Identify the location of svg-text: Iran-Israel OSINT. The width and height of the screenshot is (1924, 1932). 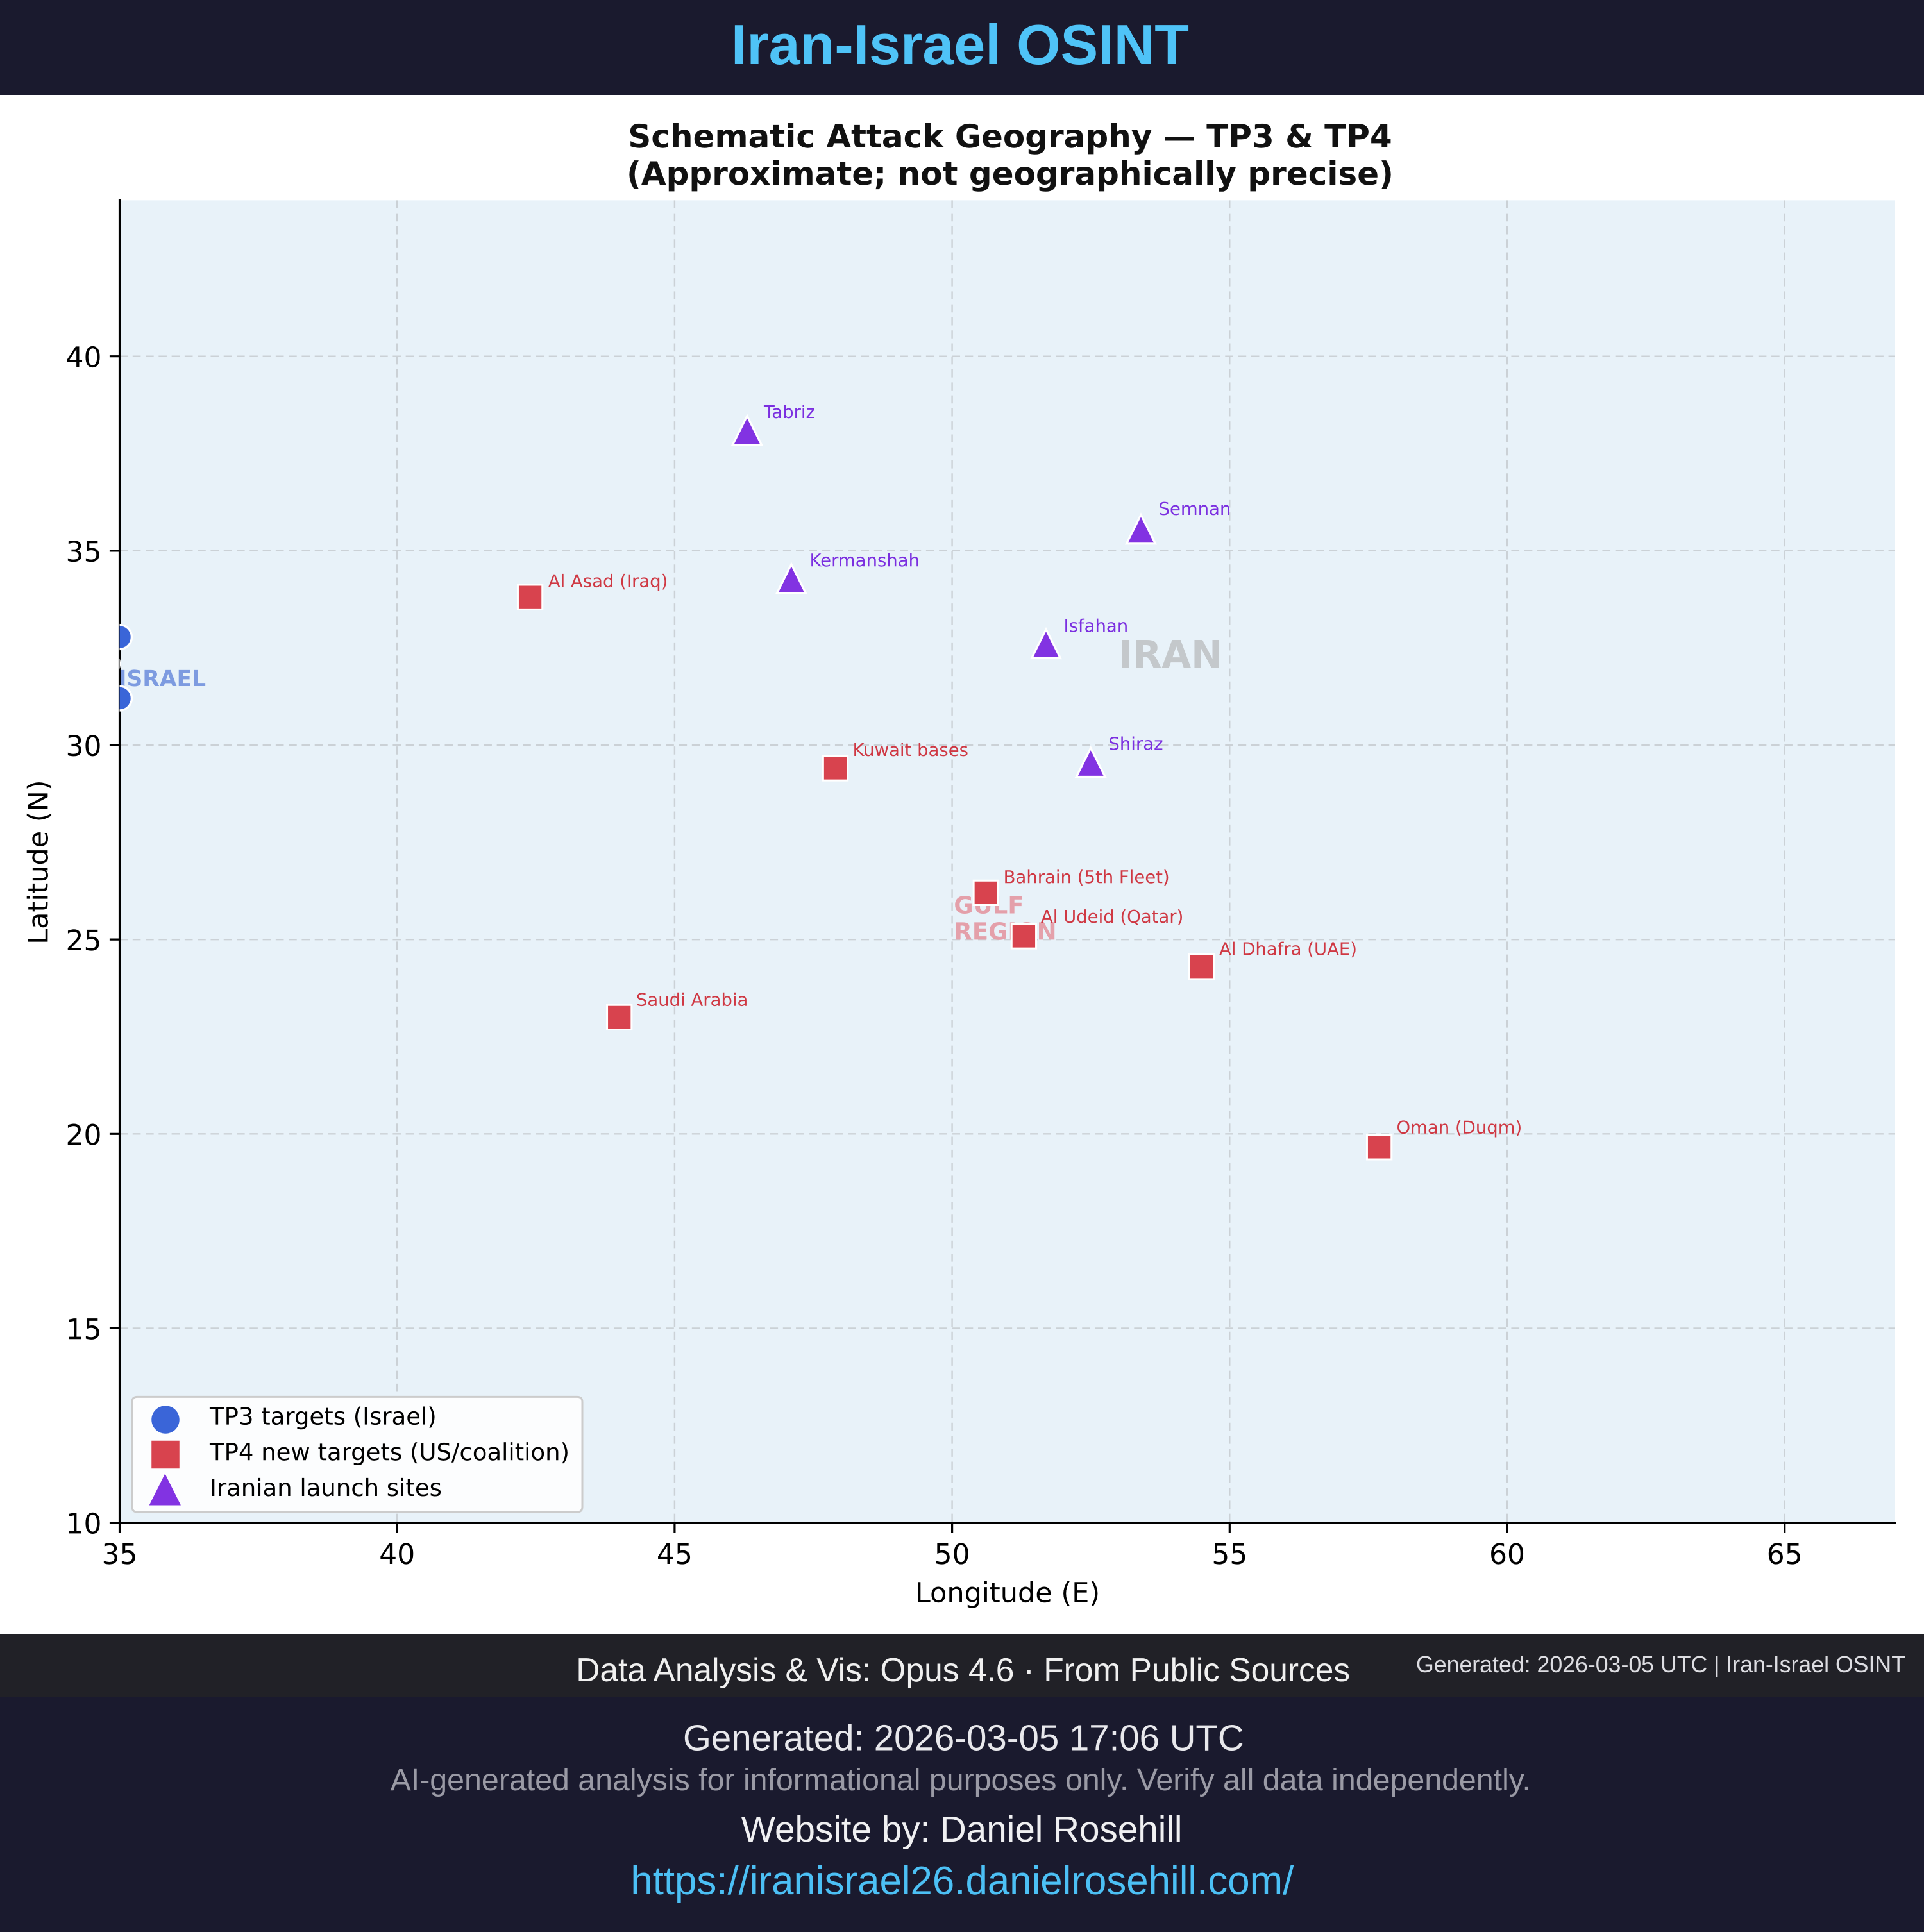
(960, 44).